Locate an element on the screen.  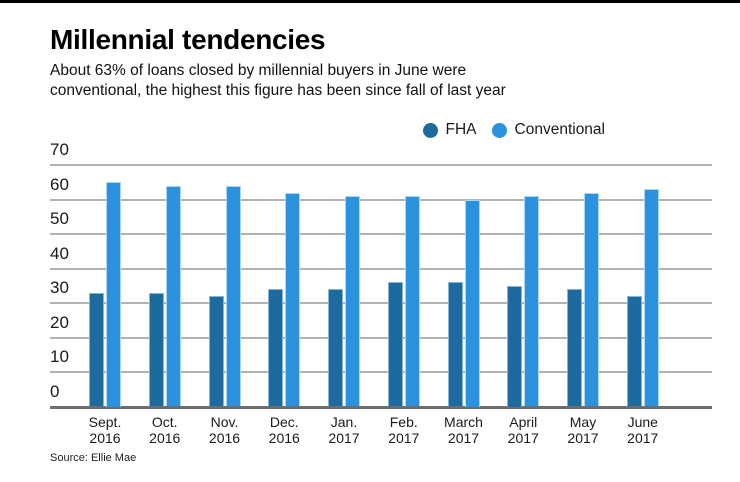
source-note: Source: Ellie Mae is located at coordinates (93, 458).